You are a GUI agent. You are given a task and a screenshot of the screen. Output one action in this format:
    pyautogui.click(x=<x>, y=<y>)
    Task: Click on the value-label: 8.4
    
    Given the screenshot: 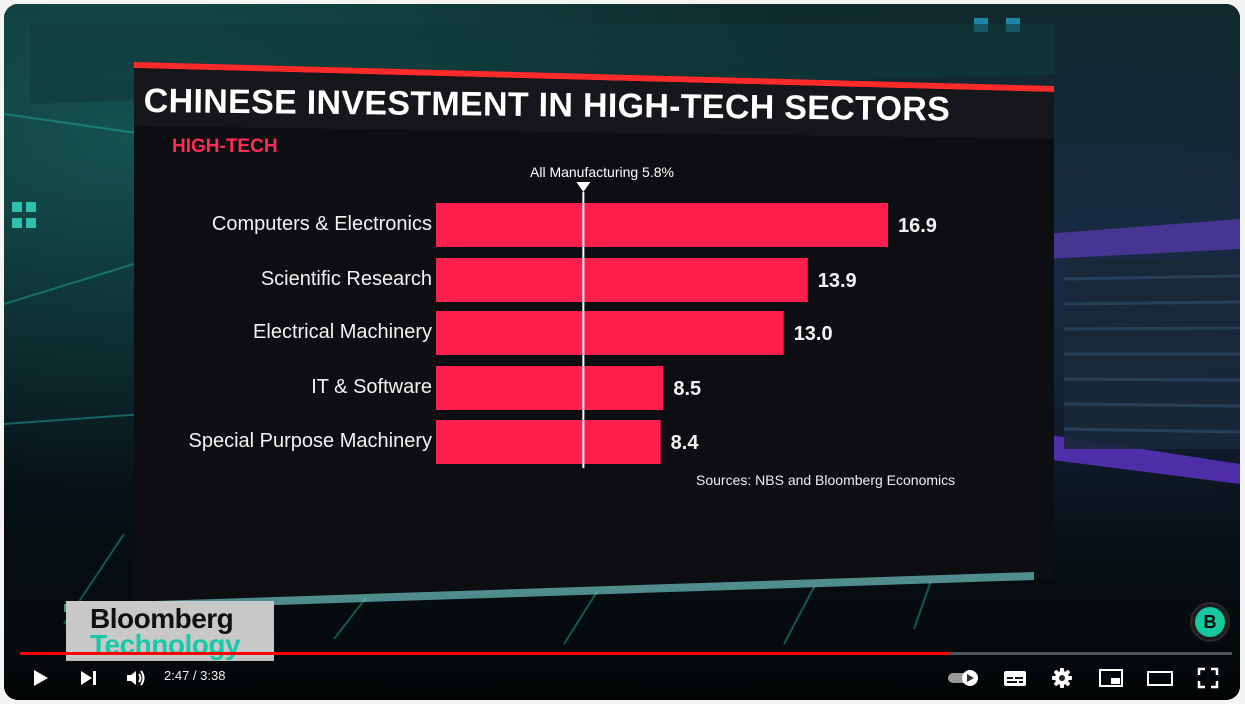 What is the action you would take?
    pyautogui.click(x=684, y=443)
    